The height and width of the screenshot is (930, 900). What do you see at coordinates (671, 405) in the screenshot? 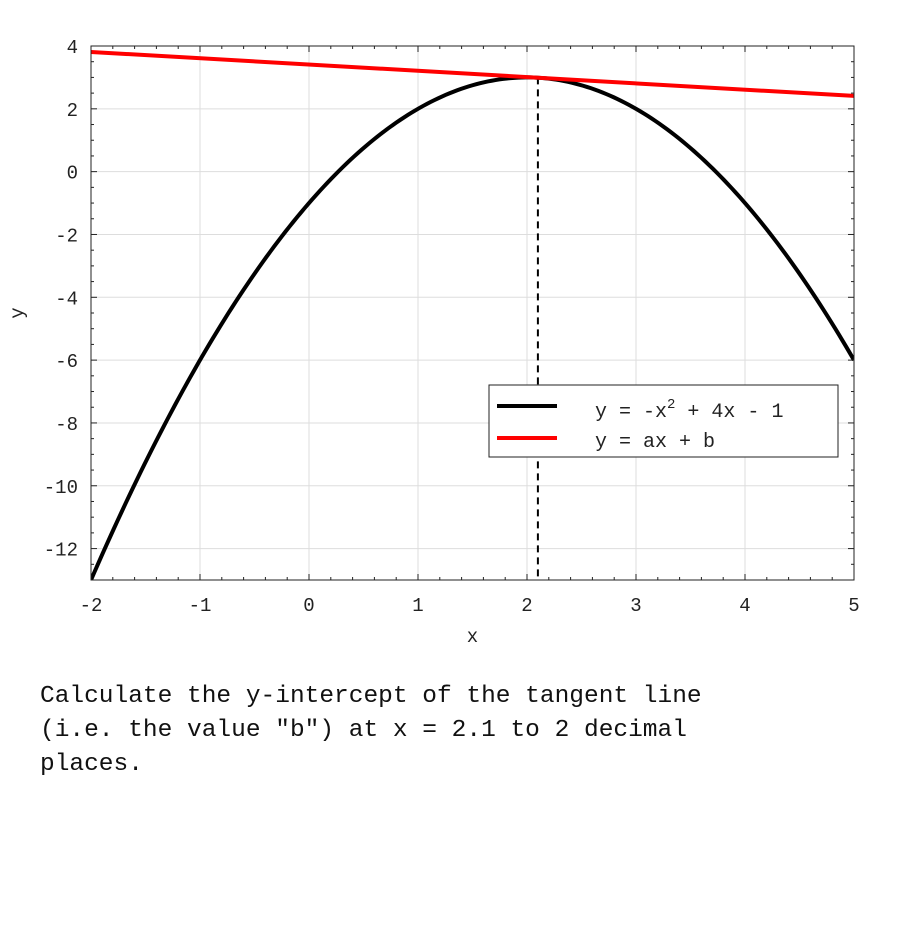
I see `legend-label-parabola-sup: 2` at bounding box center [671, 405].